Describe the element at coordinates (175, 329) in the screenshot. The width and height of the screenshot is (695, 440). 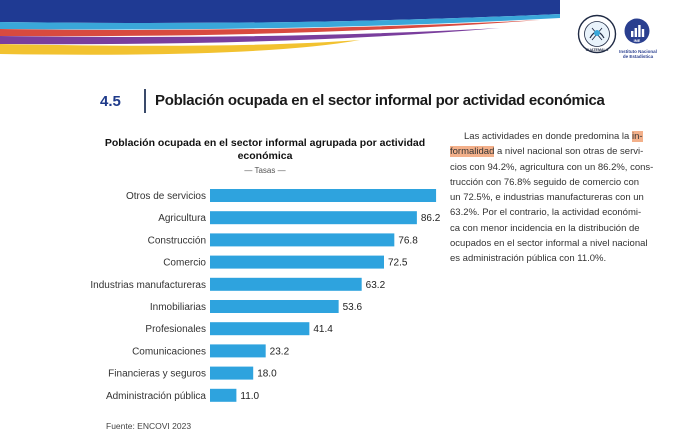
I see `category-label: Profesionales` at that location.